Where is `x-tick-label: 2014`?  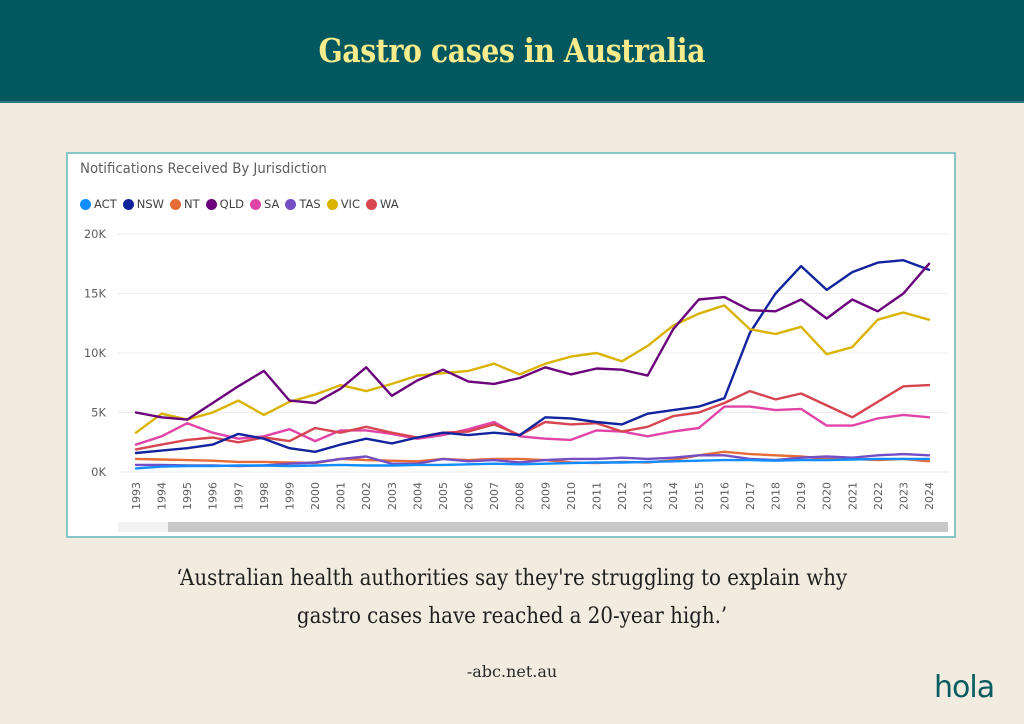
x-tick-label: 2014 is located at coordinates (673, 496).